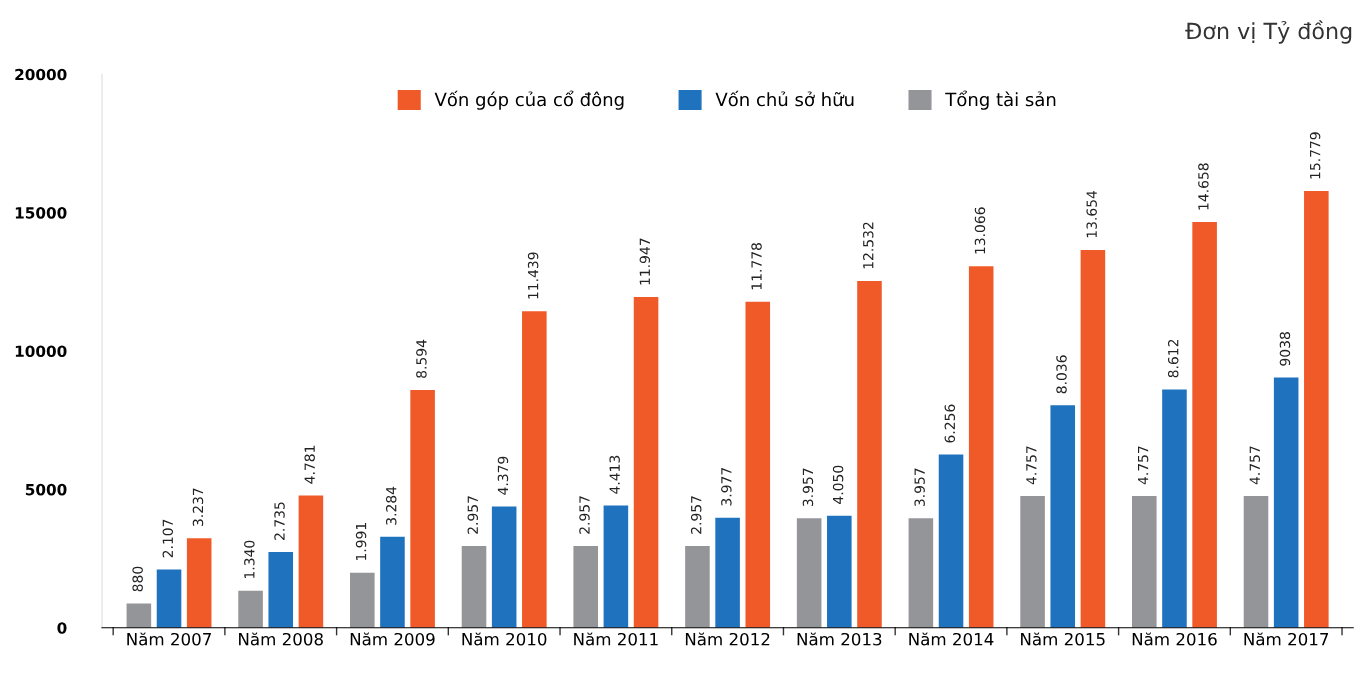 The width and height of the screenshot is (1360, 675). Describe the element at coordinates (1315, 155) in the screenshot. I see `data-label: 15.779` at that location.